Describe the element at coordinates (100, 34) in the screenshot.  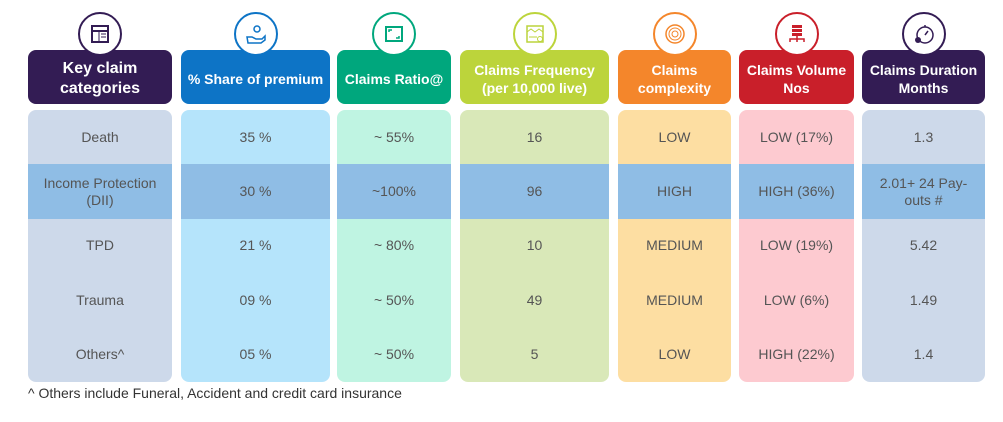
I see `table-icon` at that location.